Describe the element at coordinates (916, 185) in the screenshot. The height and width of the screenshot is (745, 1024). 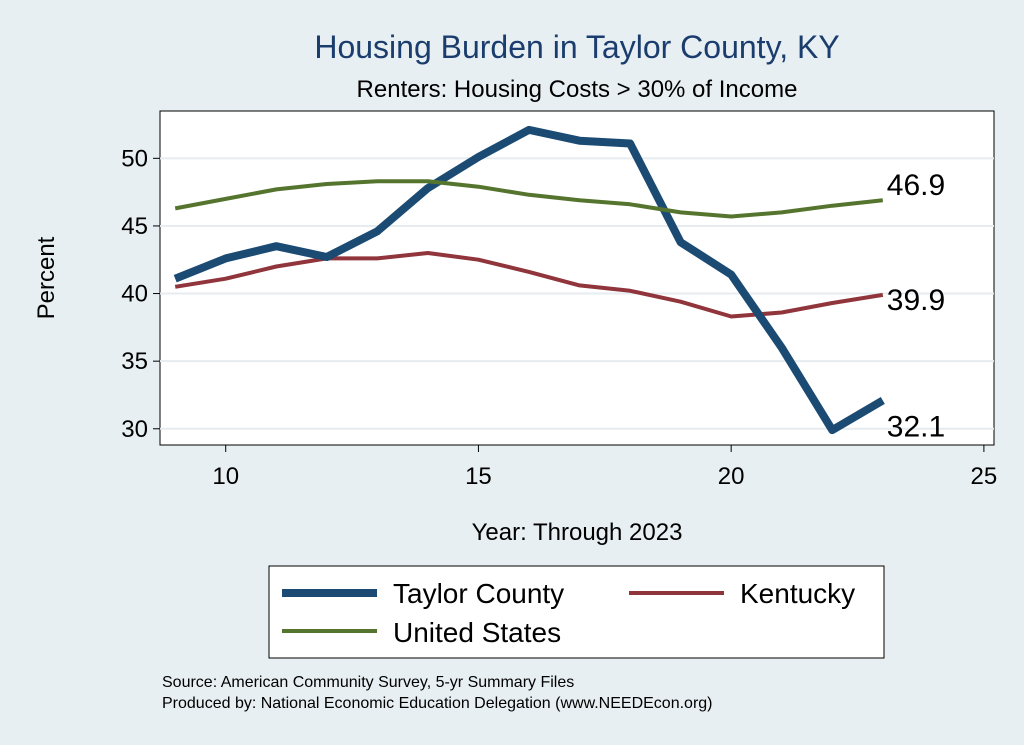
I see `end-label-united-states: 46.9` at that location.